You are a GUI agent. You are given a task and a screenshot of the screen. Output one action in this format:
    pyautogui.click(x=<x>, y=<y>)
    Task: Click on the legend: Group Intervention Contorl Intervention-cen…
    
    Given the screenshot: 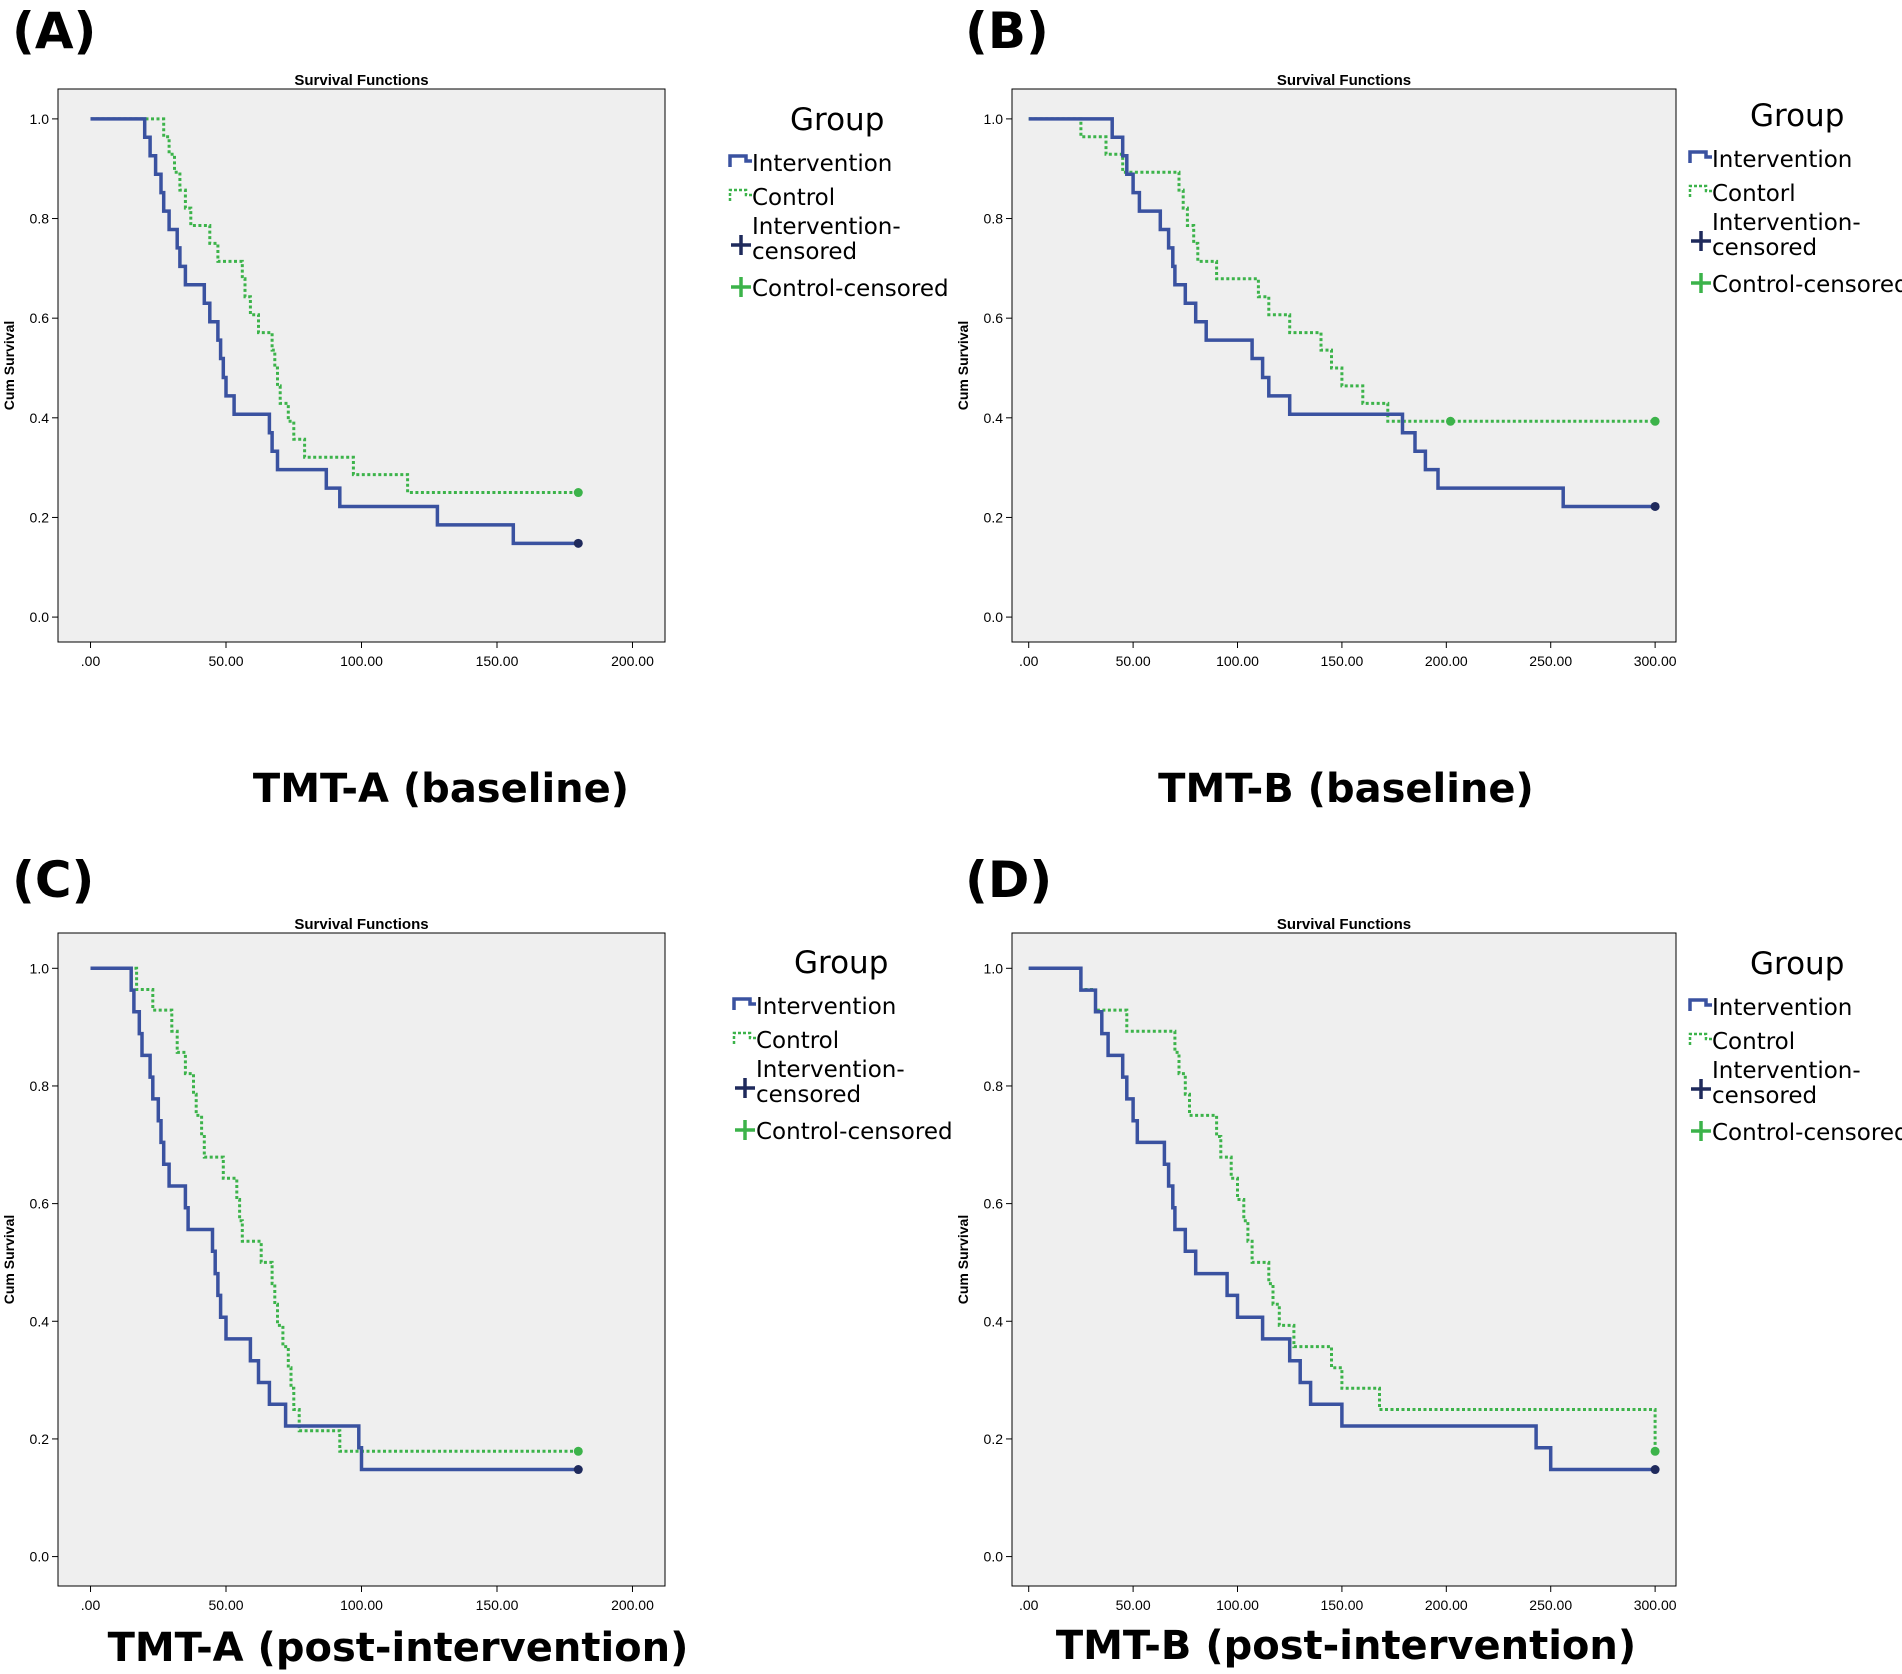 What is the action you would take?
    pyautogui.click(x=1795, y=198)
    